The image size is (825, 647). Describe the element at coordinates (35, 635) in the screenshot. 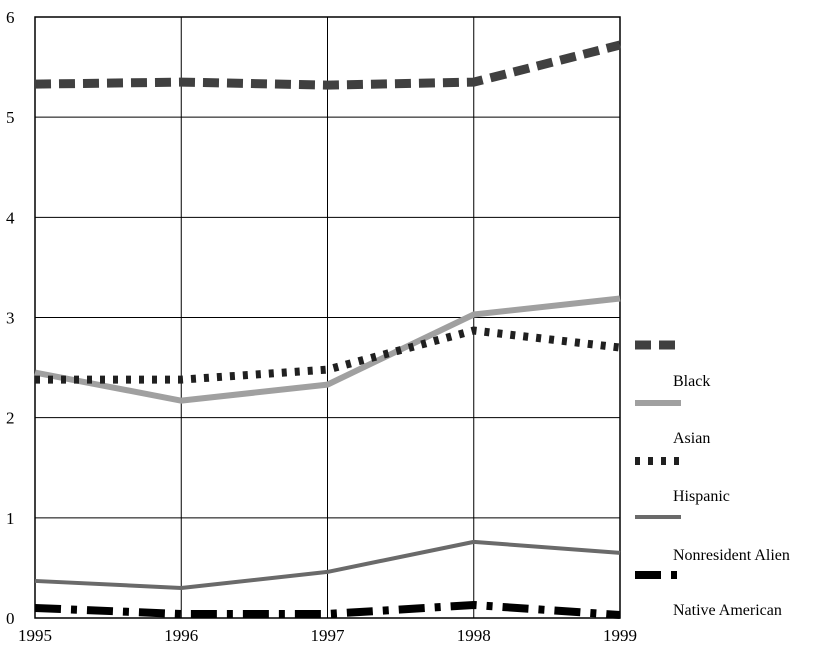

I see `x-tick-label: 1995` at that location.